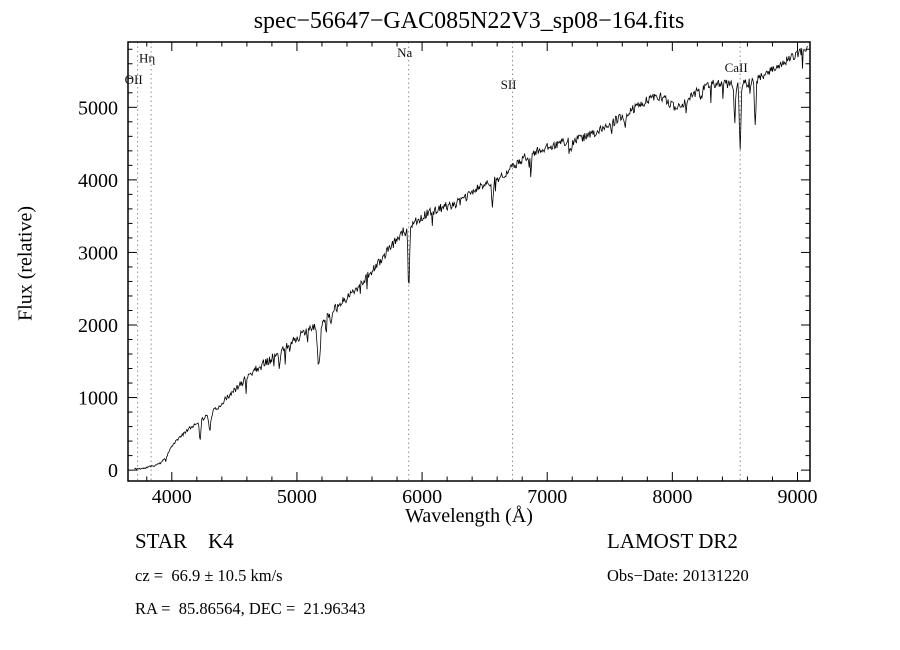 The image size is (900, 650). Describe the element at coordinates (134, 79) in the screenshot. I see `svg-text: OII` at that location.